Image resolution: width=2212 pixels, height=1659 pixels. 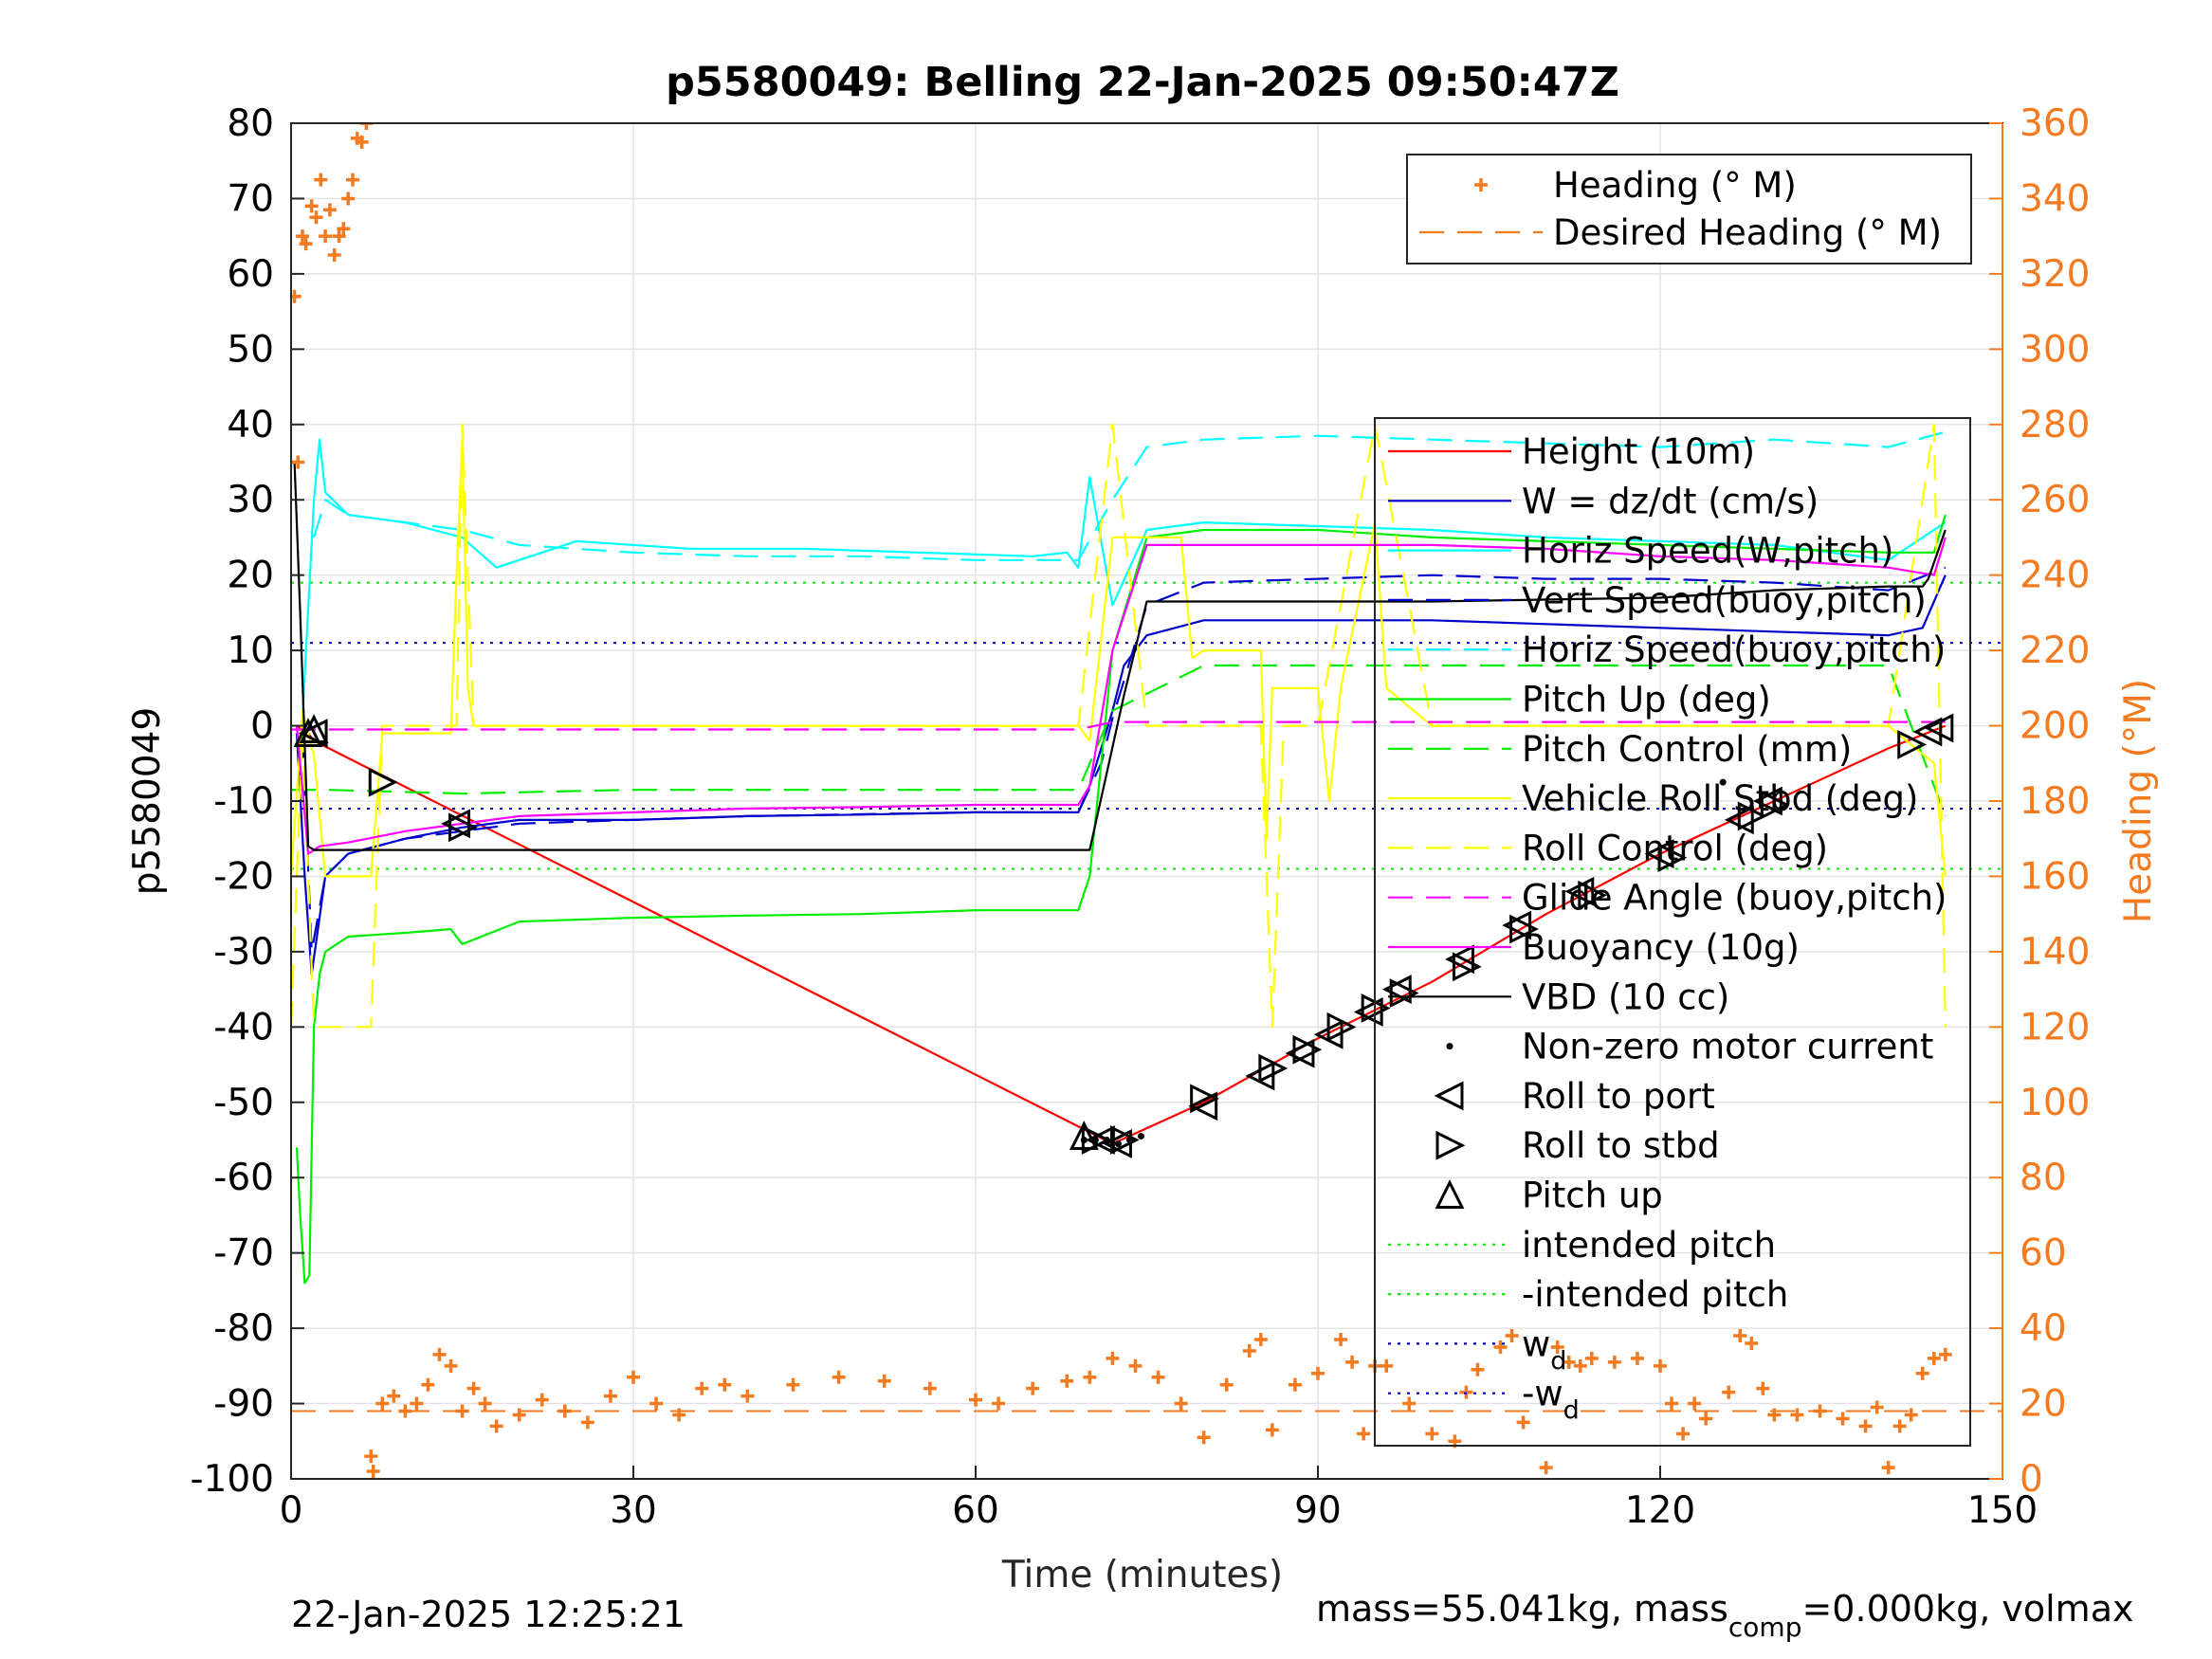 I want to click on legend-label: Vehicle Roll Stbd (deg), so click(x=1720, y=798).